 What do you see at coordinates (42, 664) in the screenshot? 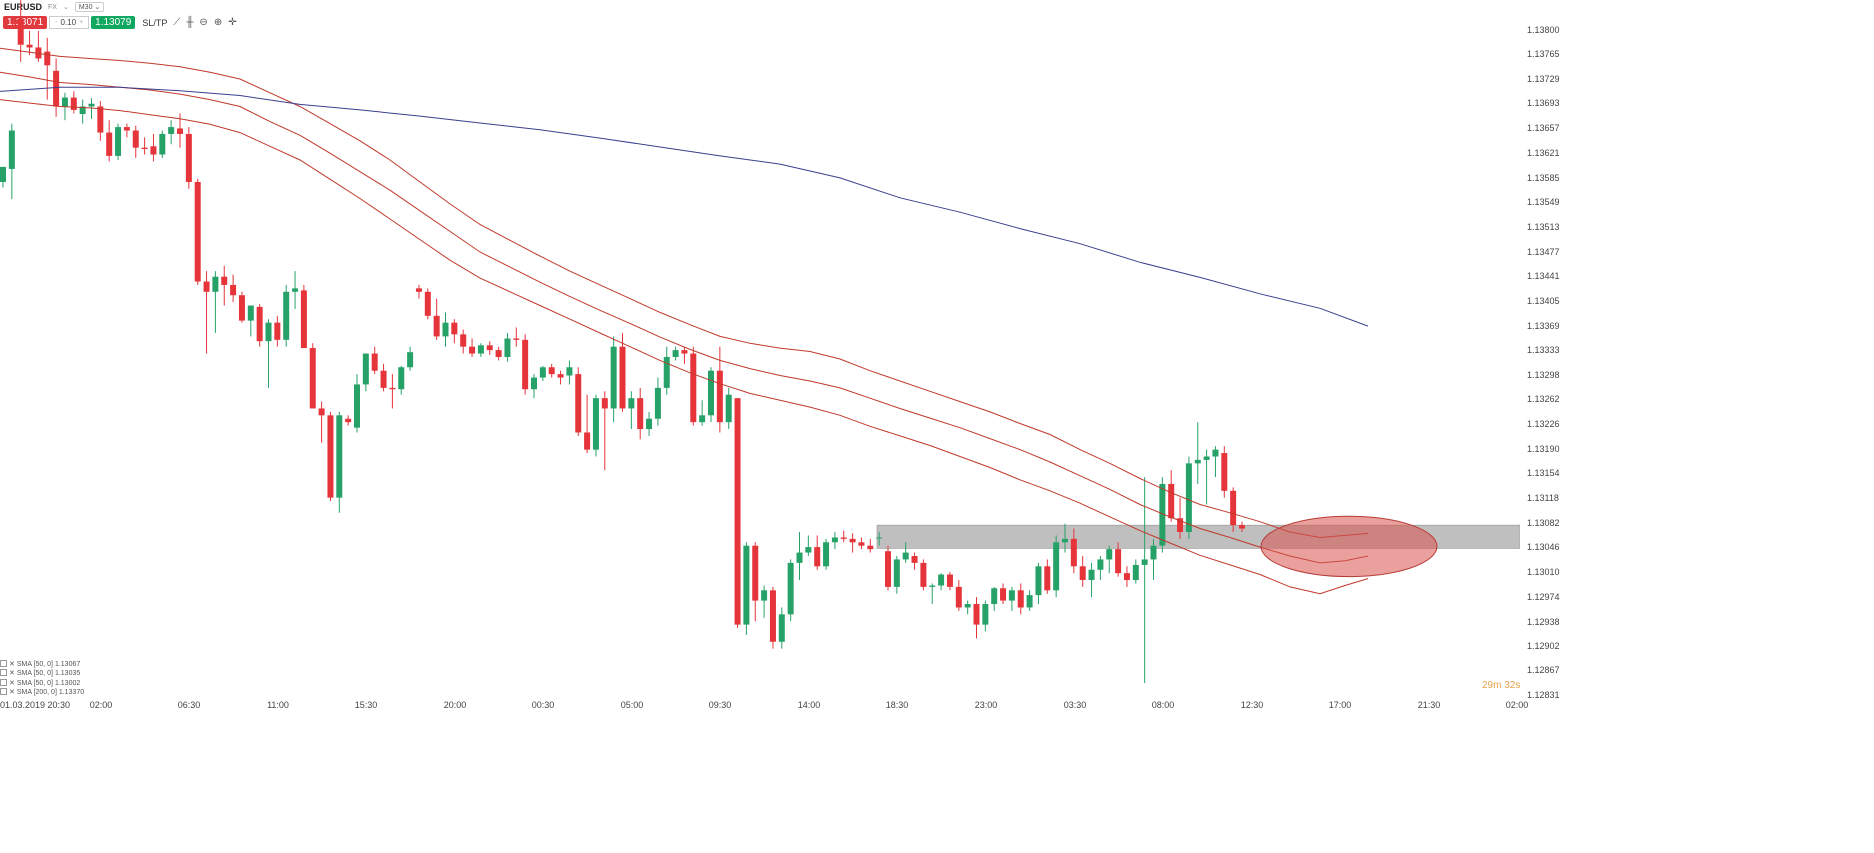
I see `legend-item: ✕ SMA [50, 0] 1.13067` at bounding box center [42, 664].